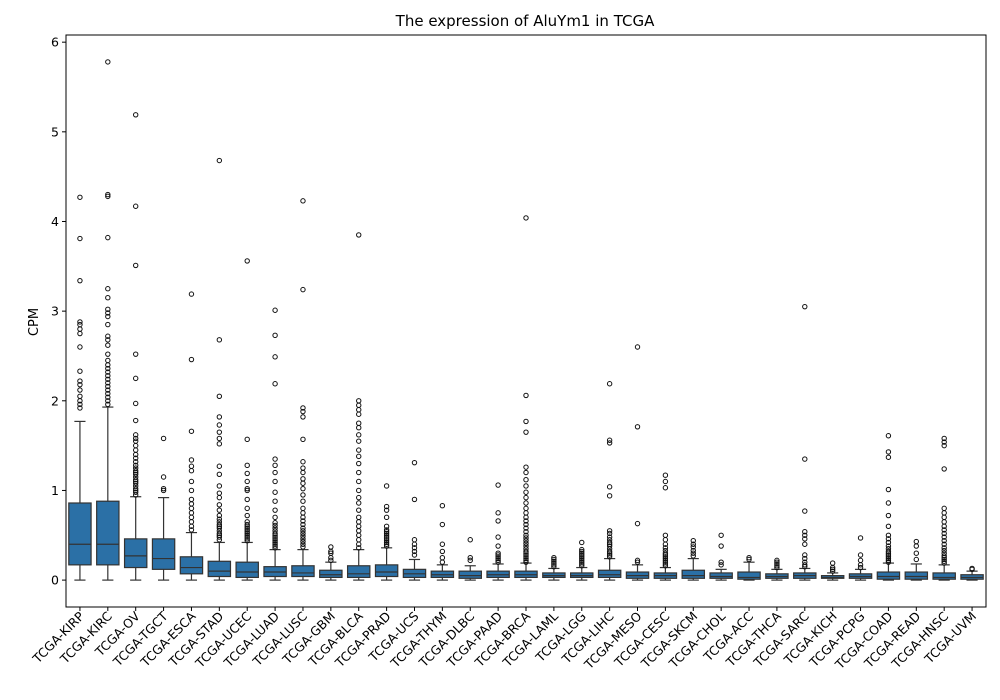 This screenshot has height=700, width=1000. I want to click on box-group-tcga-kich, so click(832, 570).